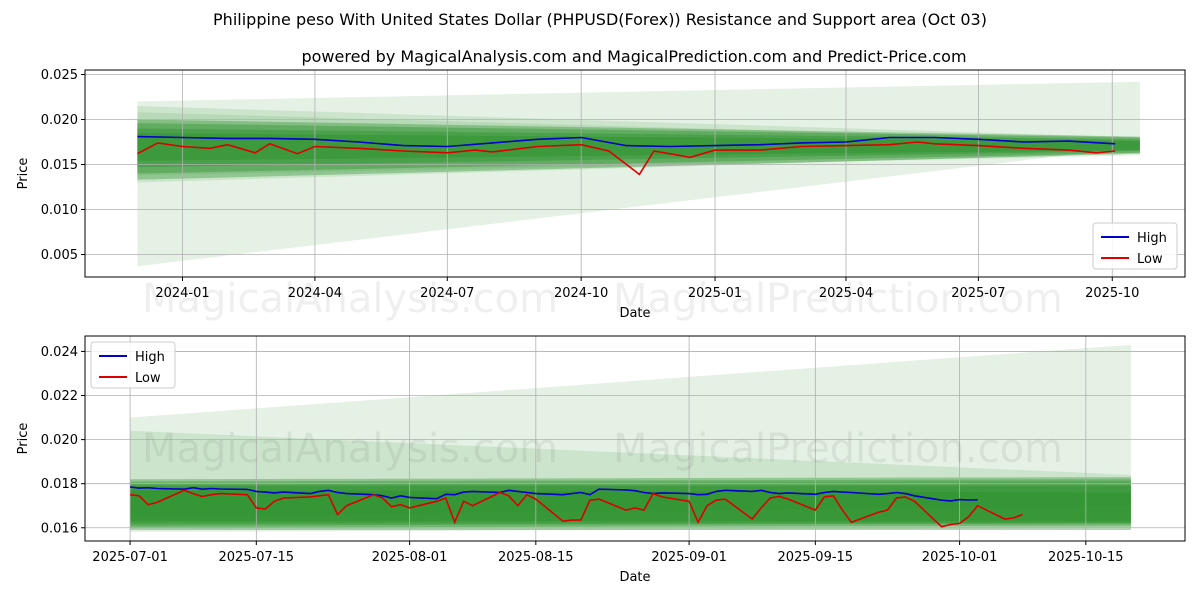  I want to click on x-tick-label: 2025-08-15, so click(536, 557).